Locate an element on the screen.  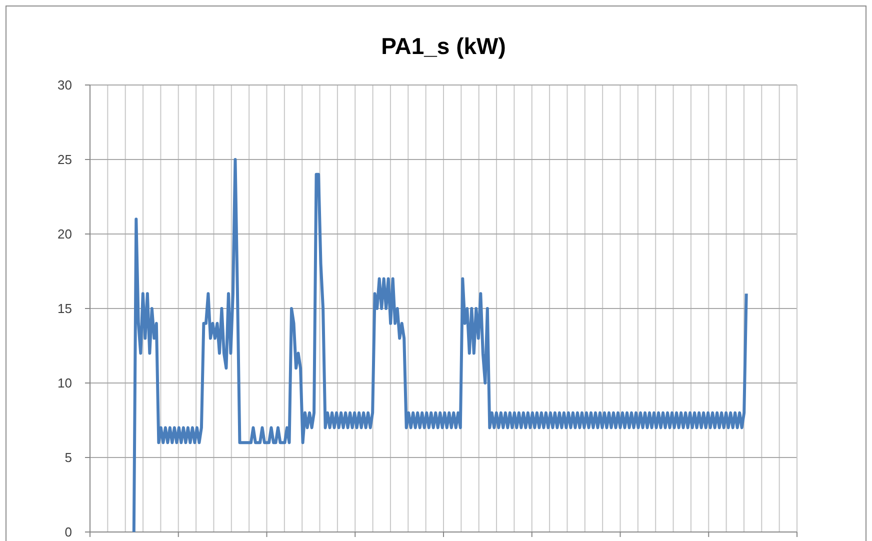
y-tick-label: 20 is located at coordinates (65, 234).